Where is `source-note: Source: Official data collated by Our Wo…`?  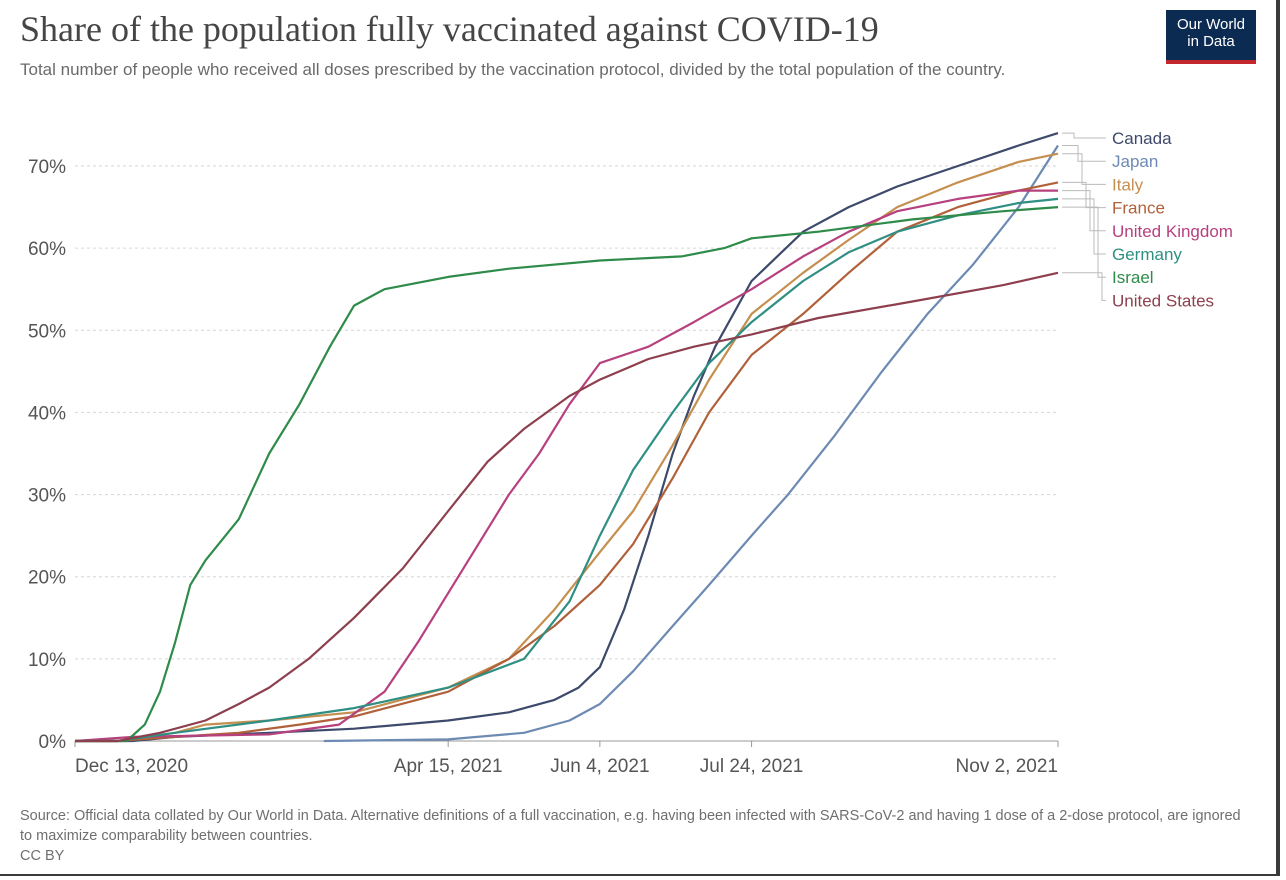 source-note: Source: Official data collated by Our Wo… is located at coordinates (635, 836).